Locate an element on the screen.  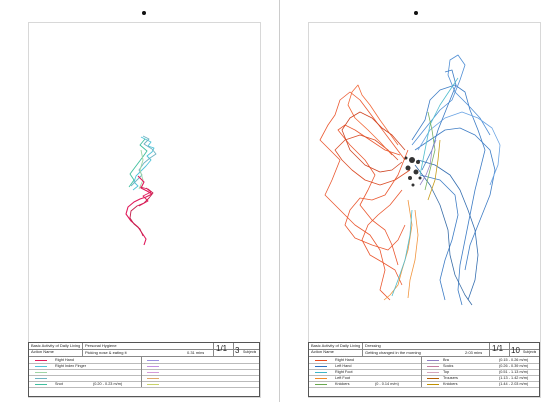
legend-range: (0.20 - 0.23 m/m) is located at coordinates (108, 384).